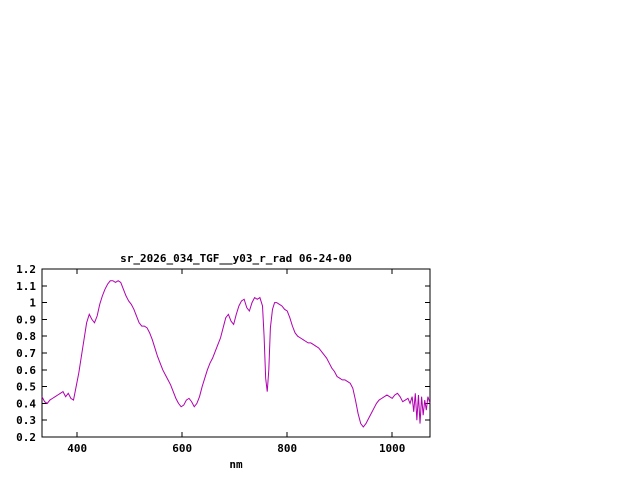  I want to click on x-tick-label: 400, so click(77, 448).